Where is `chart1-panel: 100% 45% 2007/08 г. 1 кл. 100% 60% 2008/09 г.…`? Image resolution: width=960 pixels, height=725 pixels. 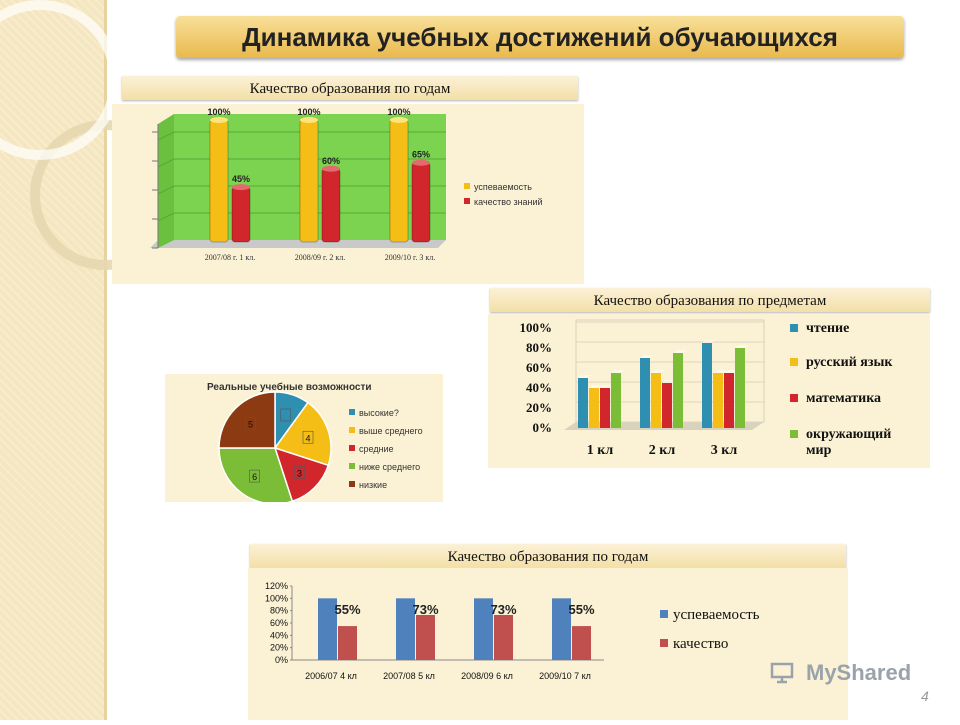
chart1-panel: 100% 45% 2007/08 г. 1 кл. 100% 60% 2008/09 г.… is located at coordinates (348, 194).